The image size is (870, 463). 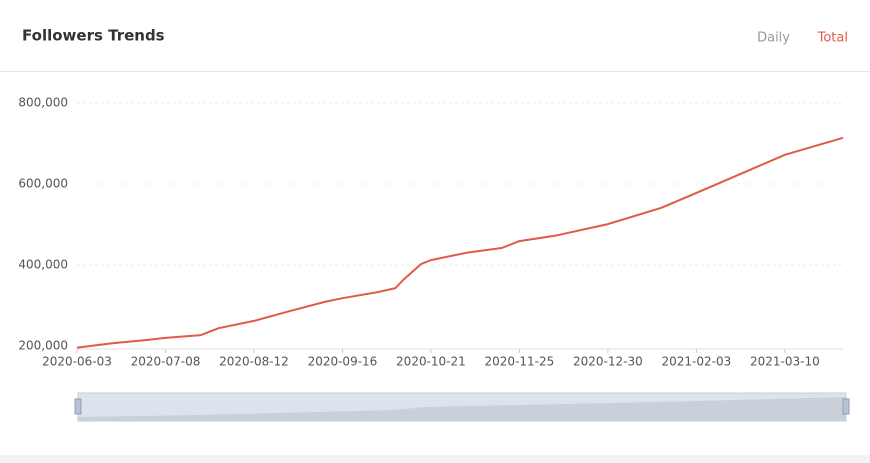 What do you see at coordinates (785, 362) in the screenshot?
I see `x-tick-label: 2021-03-10` at bounding box center [785, 362].